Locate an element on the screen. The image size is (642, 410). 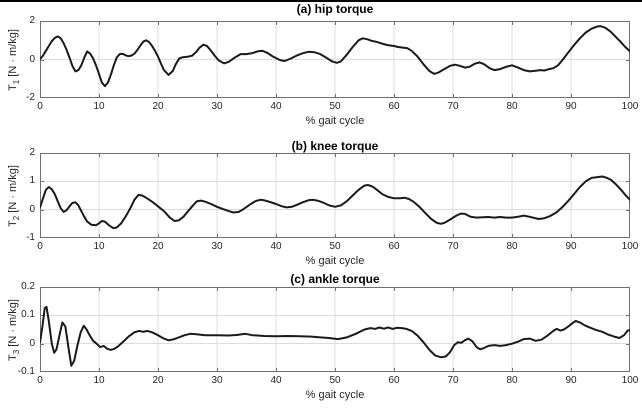
y-axis-label: T2 [N · m/kg] is located at coordinates (14, 196).